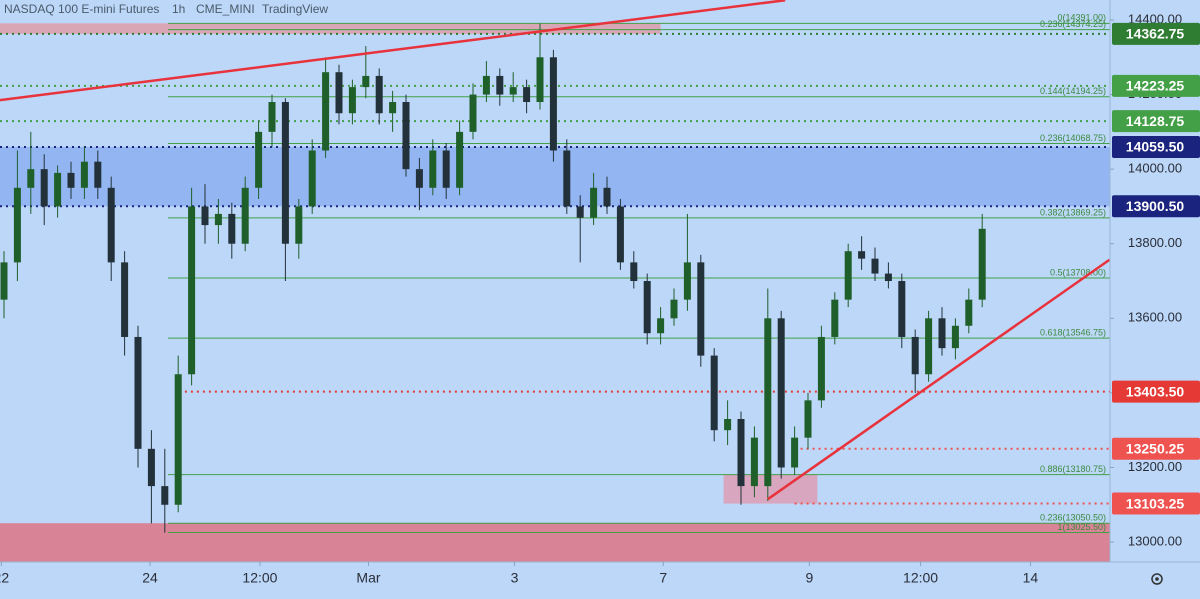  What do you see at coordinates (150, 578) in the screenshot?
I see `x-tick-label: 24` at bounding box center [150, 578].